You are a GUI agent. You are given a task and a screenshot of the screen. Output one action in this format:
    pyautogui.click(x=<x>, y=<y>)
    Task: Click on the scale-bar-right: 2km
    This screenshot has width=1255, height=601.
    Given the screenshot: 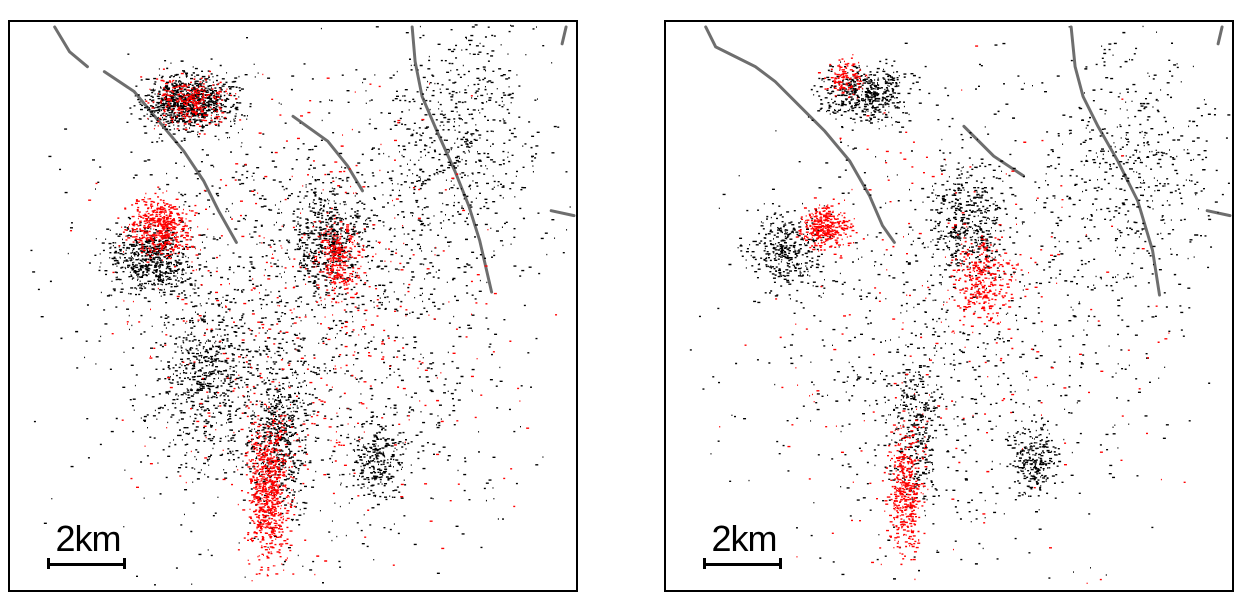 What is the action you would take?
    pyautogui.click(x=744, y=545)
    